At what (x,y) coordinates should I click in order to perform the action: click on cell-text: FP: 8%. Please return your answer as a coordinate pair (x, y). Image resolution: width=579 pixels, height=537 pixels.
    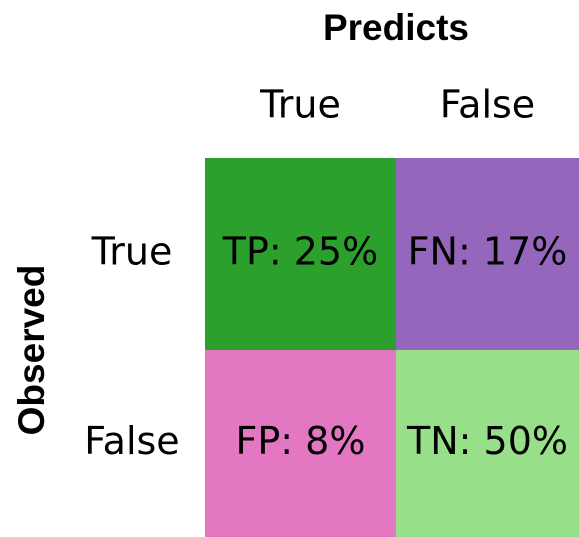
    Looking at the image, I should click on (301, 441).